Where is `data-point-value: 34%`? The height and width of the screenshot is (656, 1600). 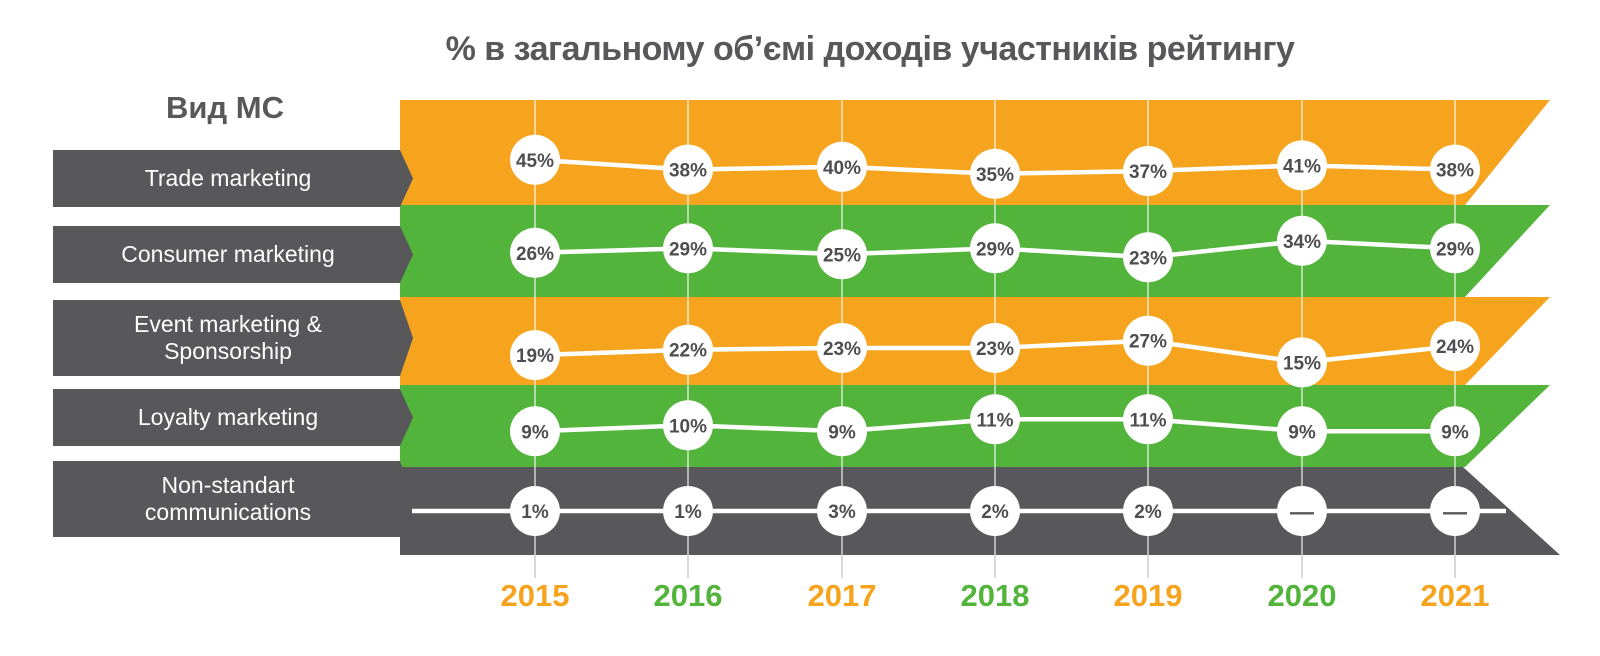 data-point-value: 34% is located at coordinates (1302, 242).